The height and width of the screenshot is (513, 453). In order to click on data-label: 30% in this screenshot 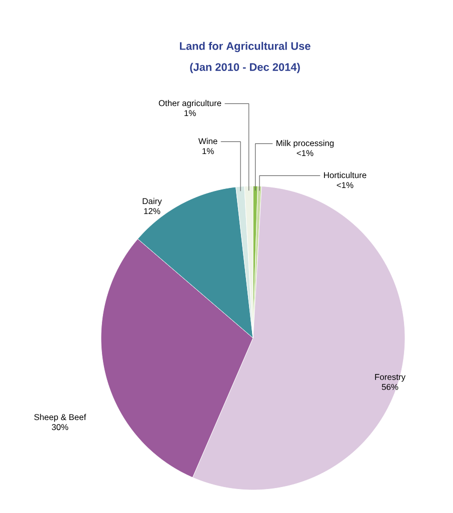, I will do `click(60, 427)`.